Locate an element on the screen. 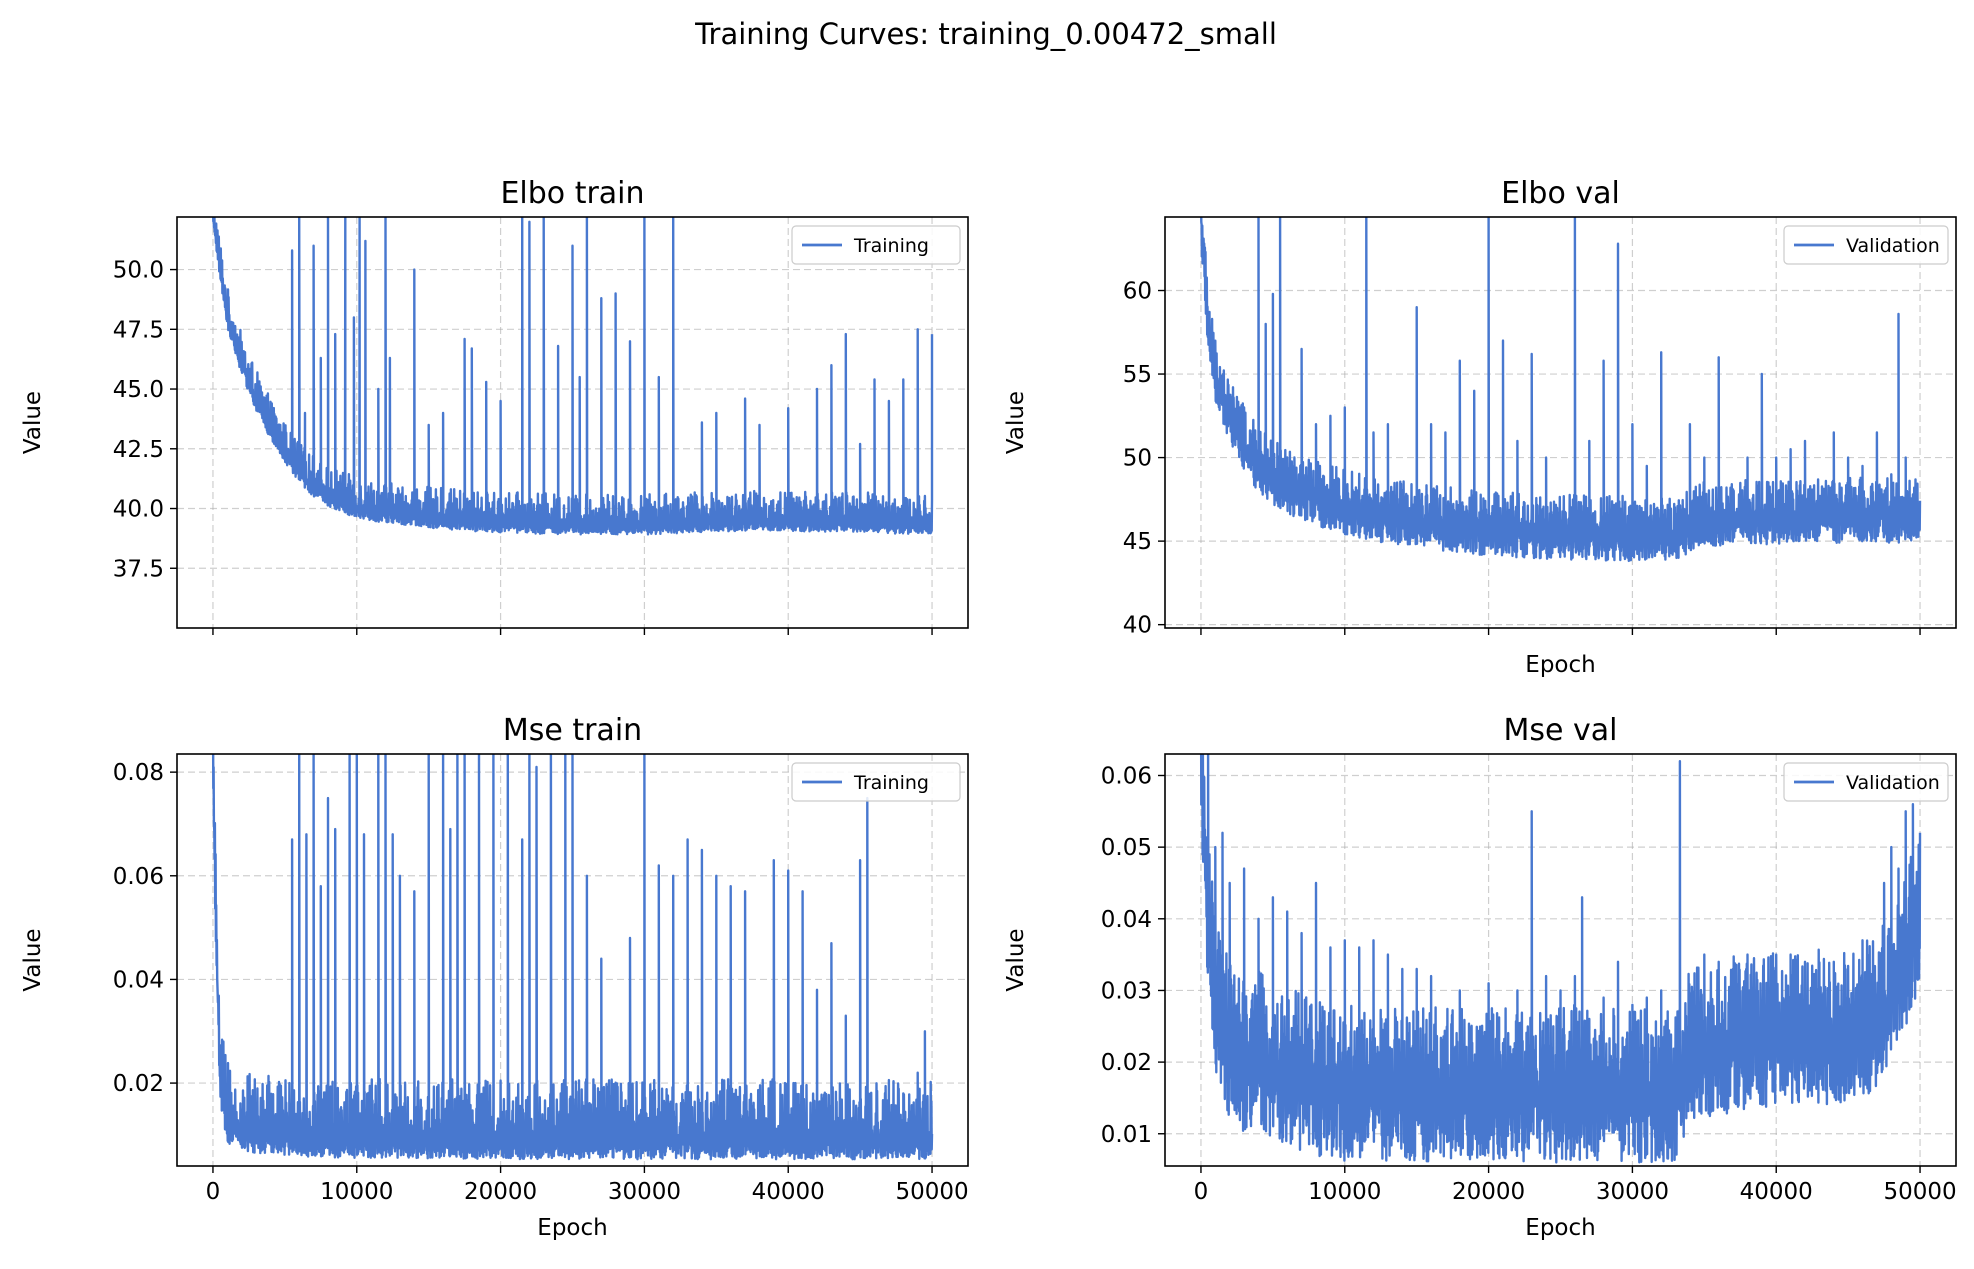  y-tick-label: 60 is located at coordinates (1137, 292).